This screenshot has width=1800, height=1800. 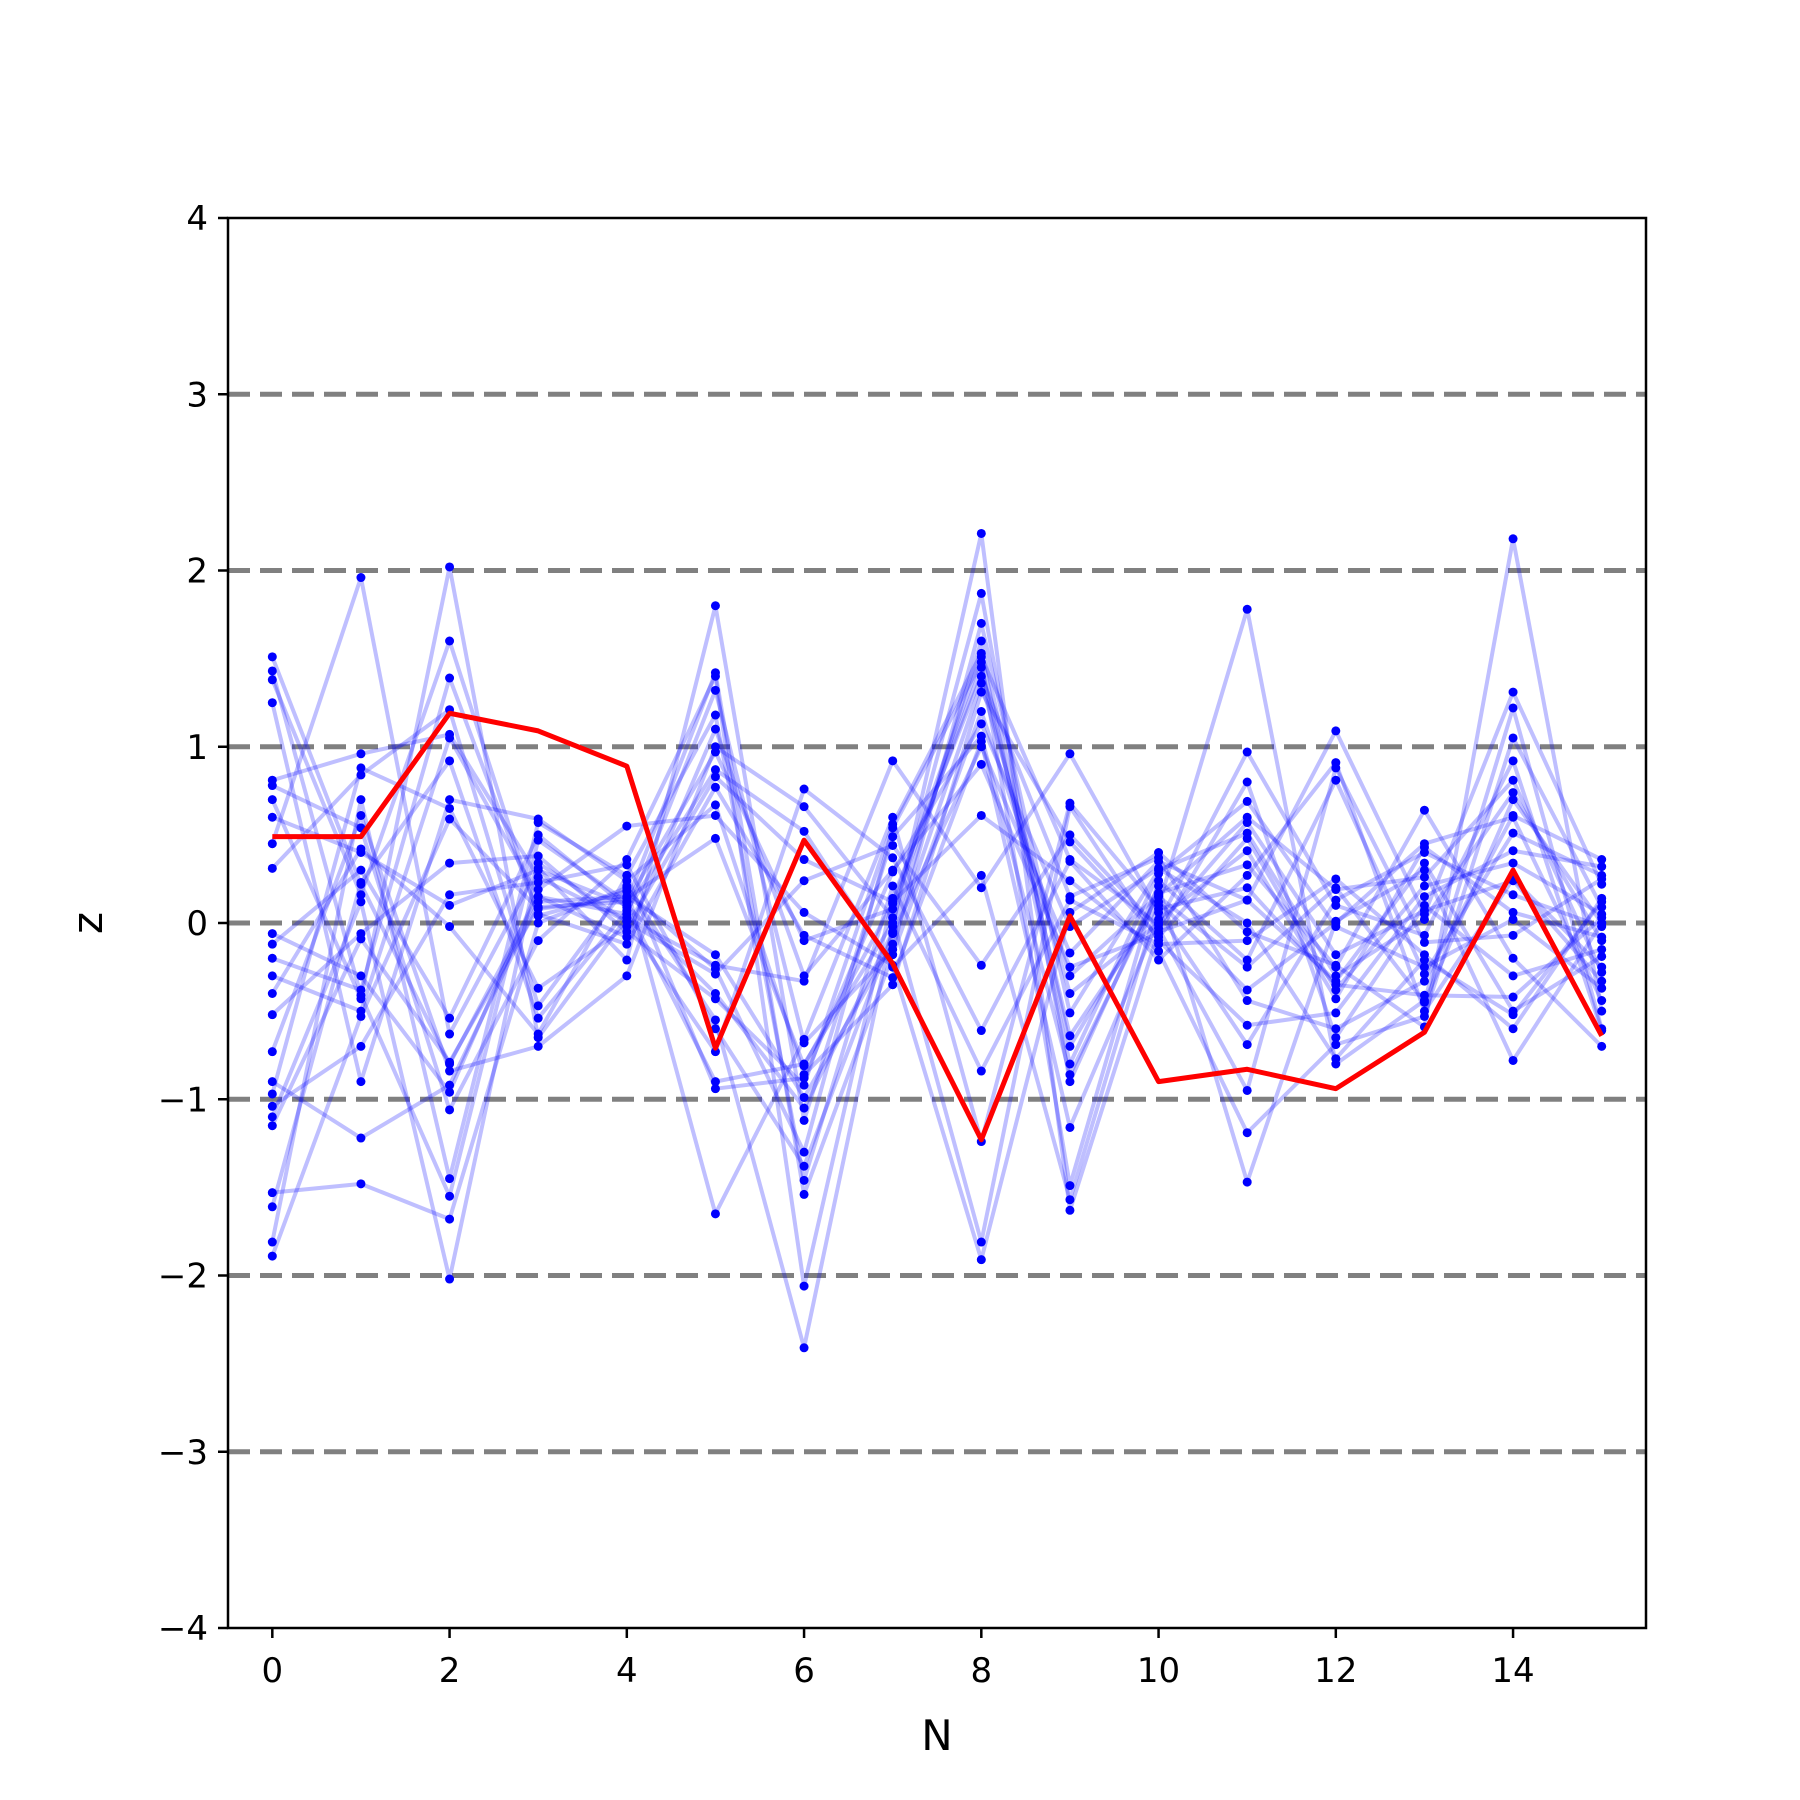 I want to click on y-tick-label: −3, so click(x=183, y=1453).